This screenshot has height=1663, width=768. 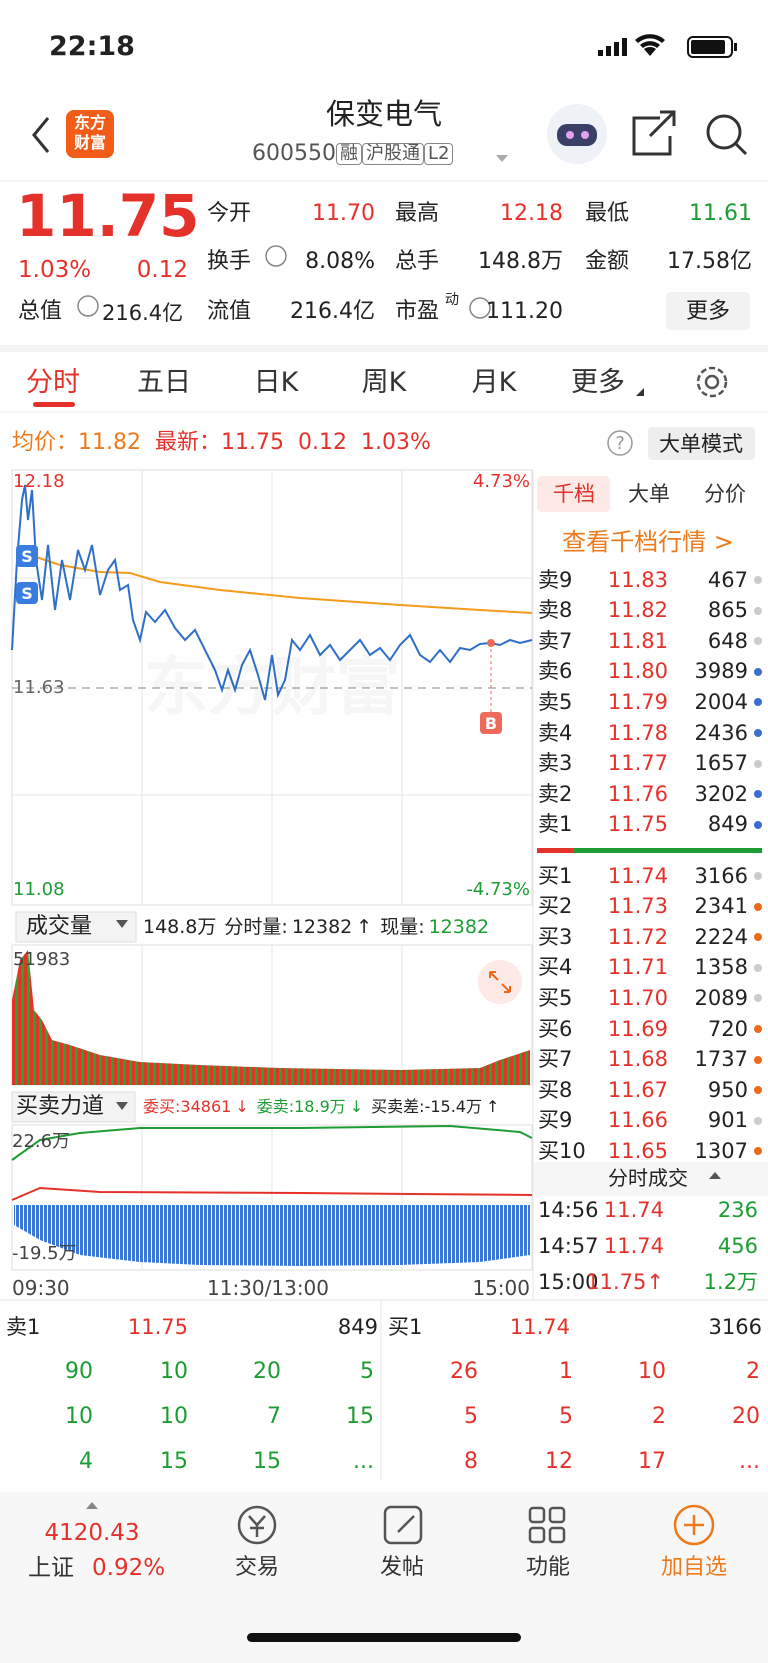 I want to click on stat-label: 总值, so click(x=40, y=311).